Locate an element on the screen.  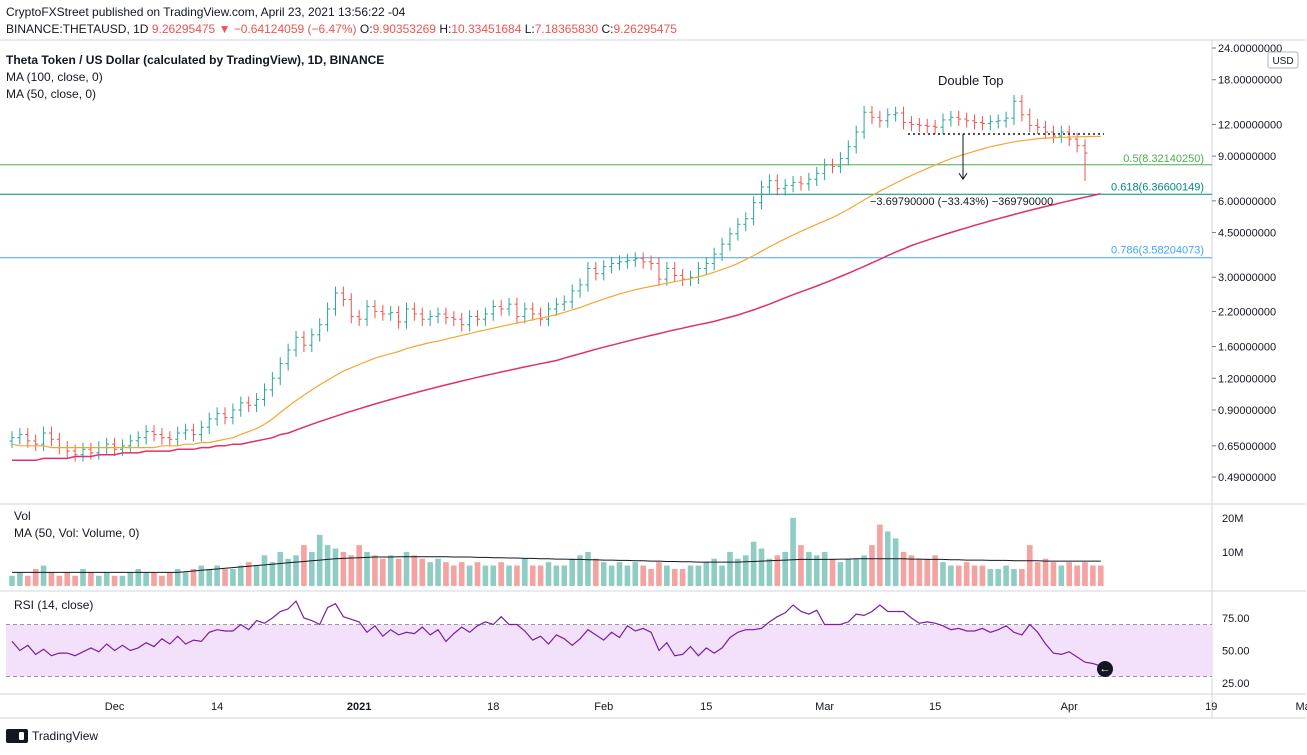
footer: TradingView is located at coordinates (52, 736).